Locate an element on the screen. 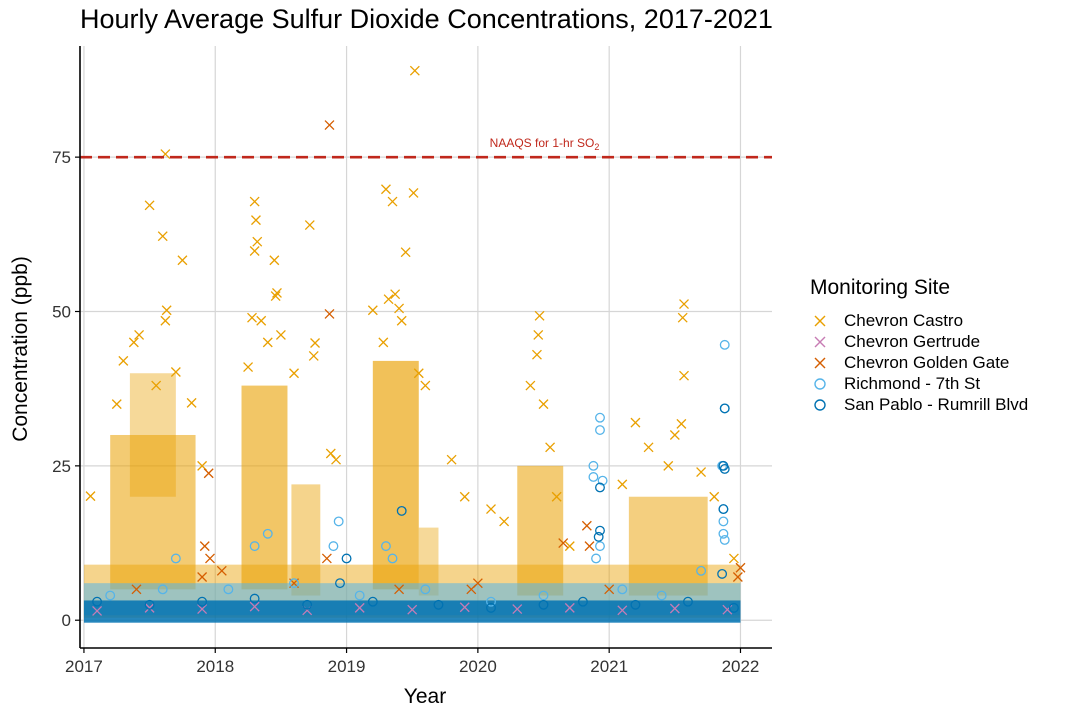  legend-label: Chevron Gertrude is located at coordinates (912, 341).